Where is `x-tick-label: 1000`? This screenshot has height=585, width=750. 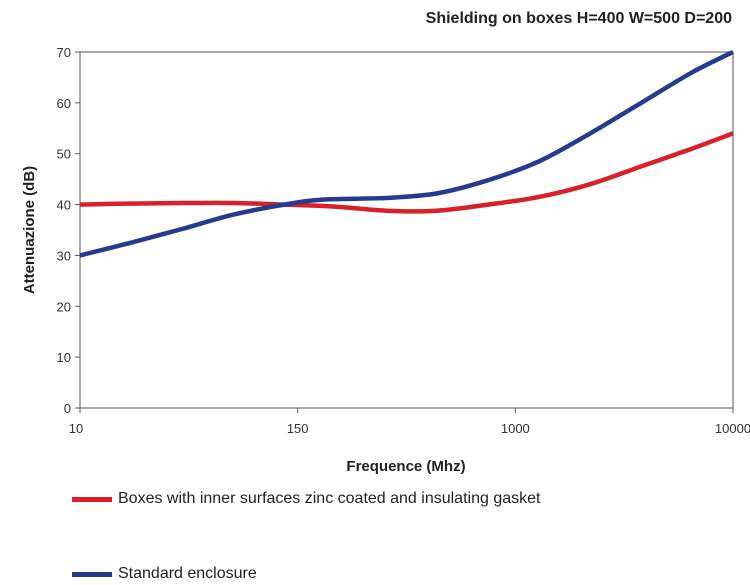 x-tick-label: 1000 is located at coordinates (515, 428).